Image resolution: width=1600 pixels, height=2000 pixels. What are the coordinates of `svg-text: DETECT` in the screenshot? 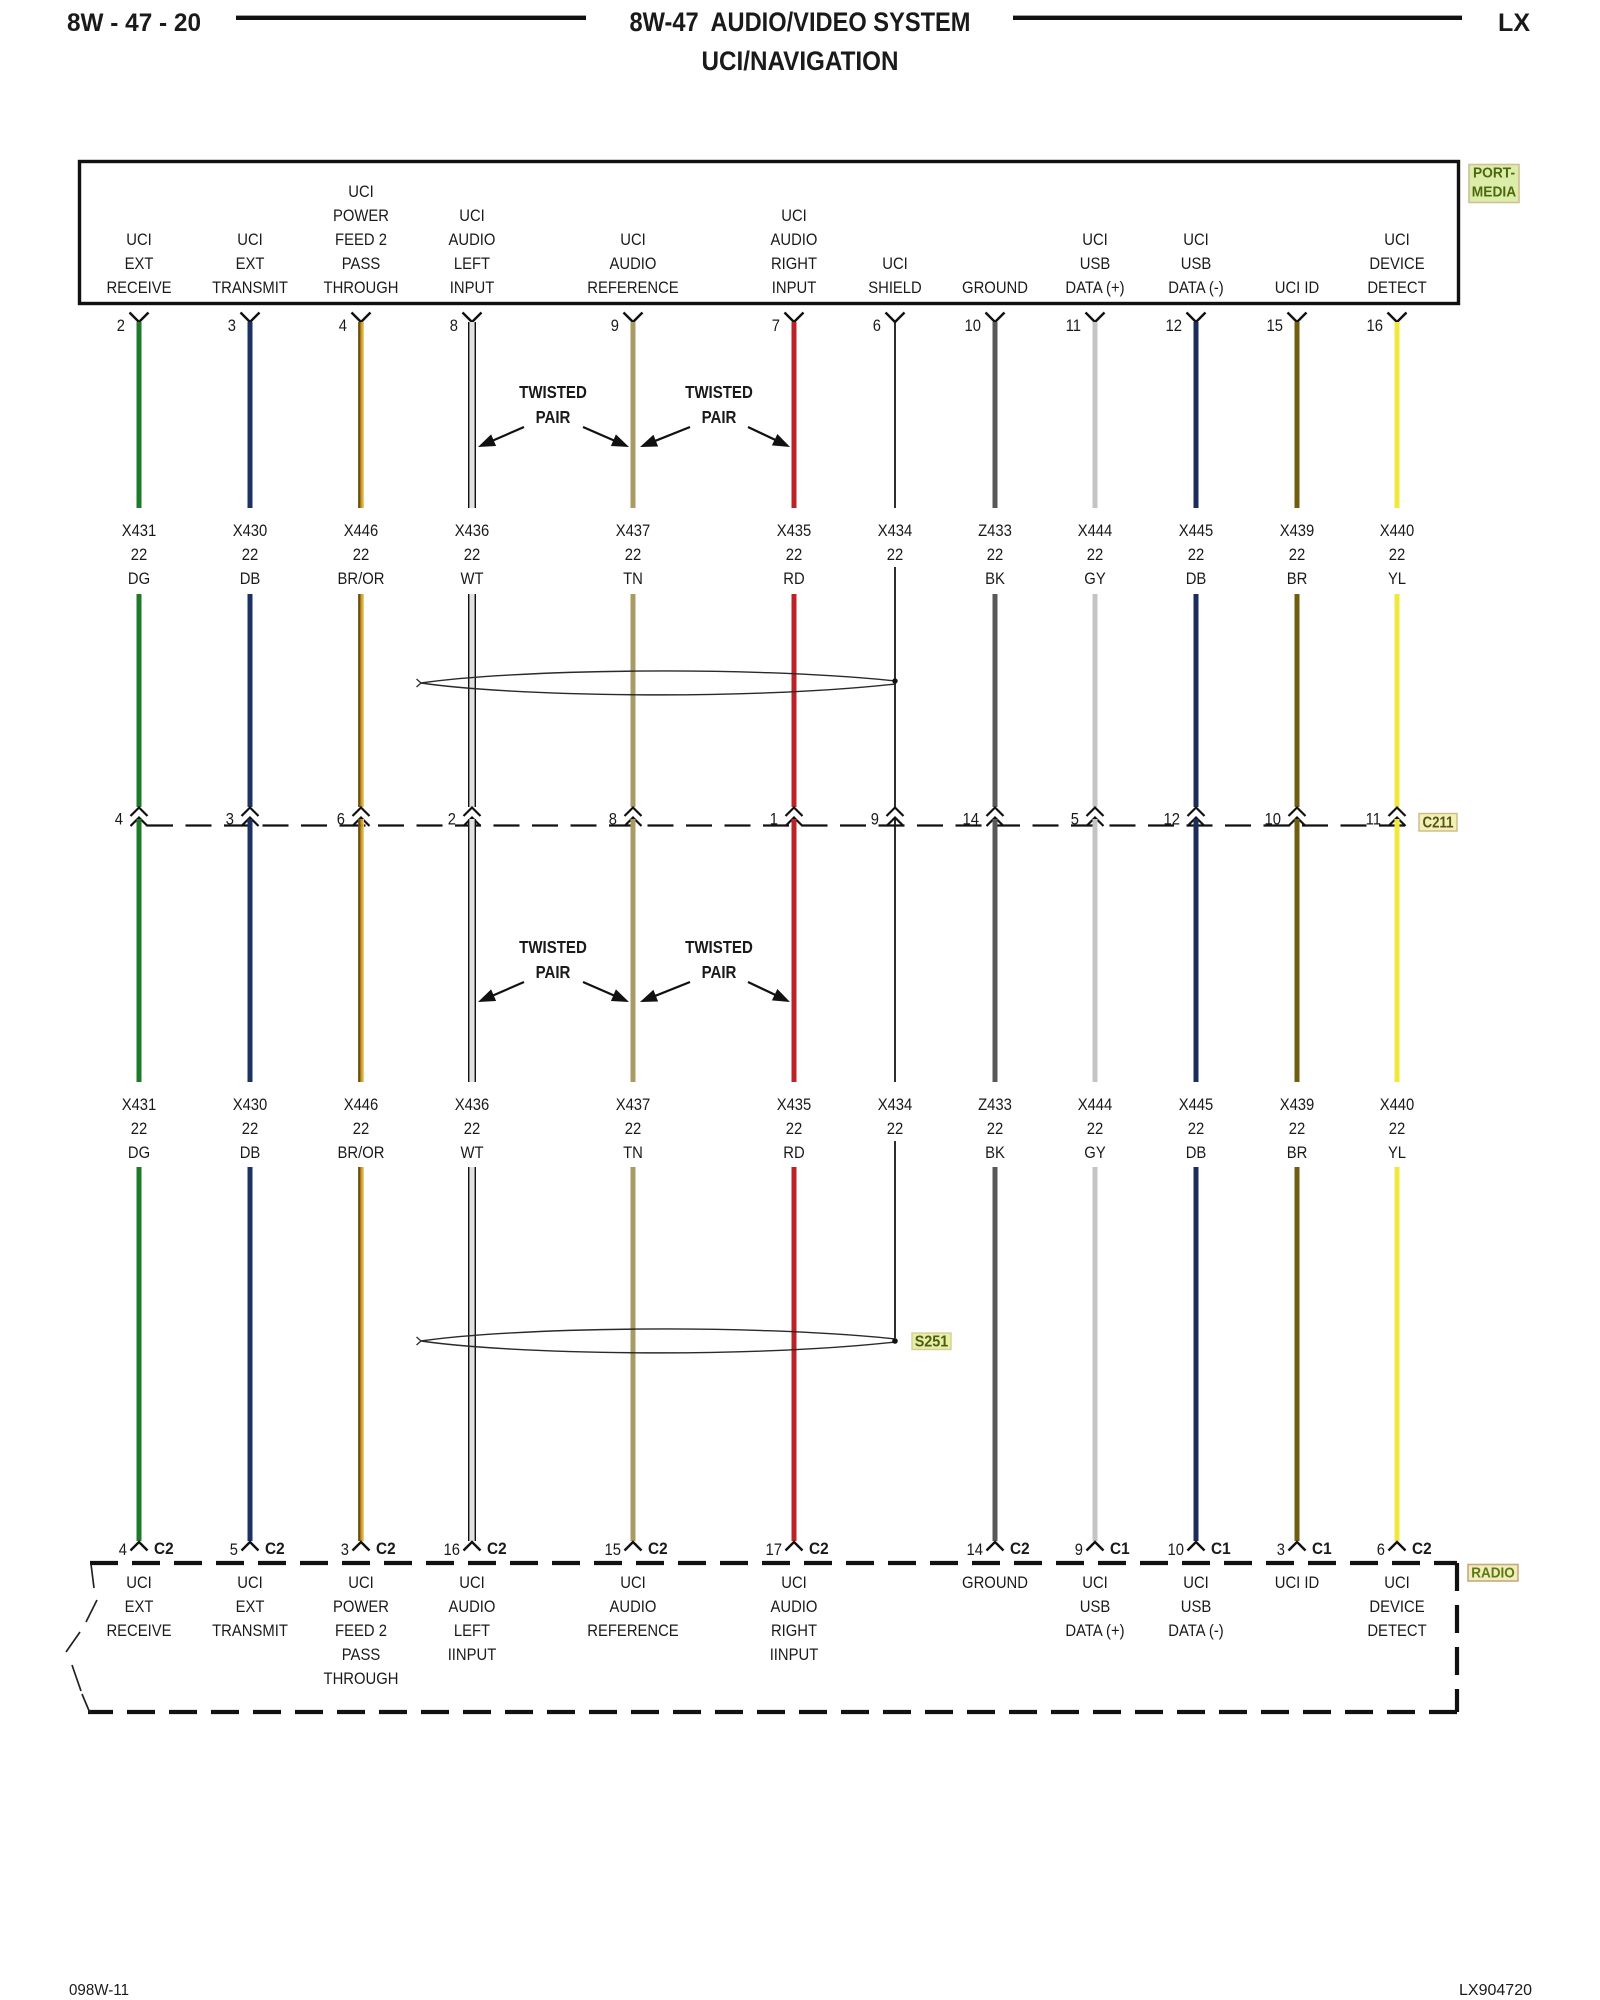 It's located at (1396, 287).